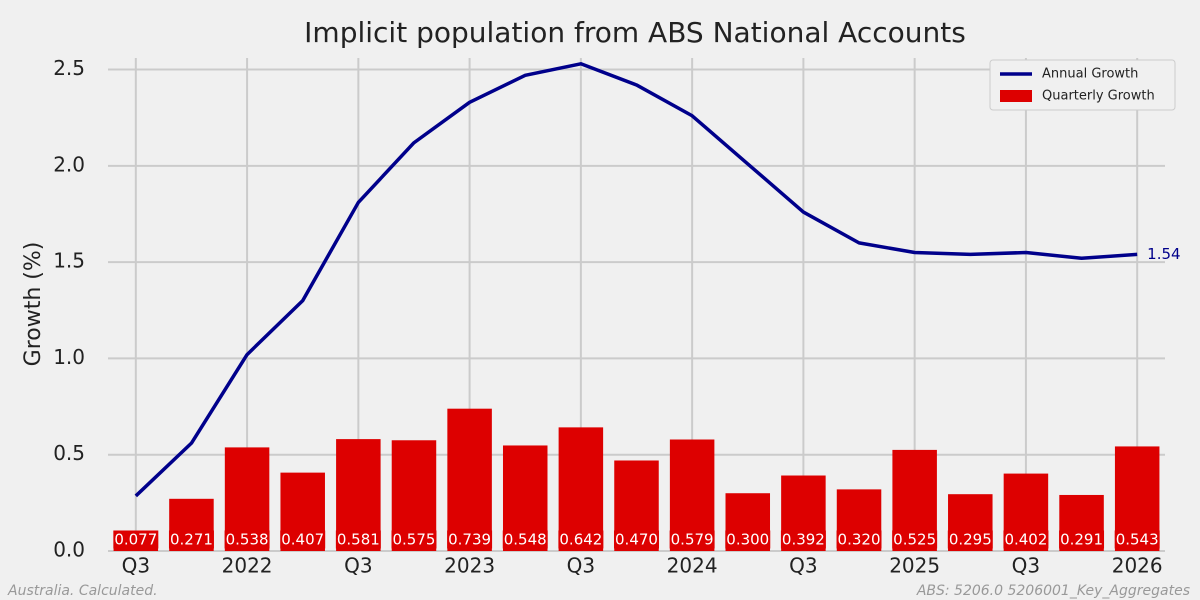 This screenshot has width=1200, height=600. I want to click on value-label: 0.407, so click(302, 540).